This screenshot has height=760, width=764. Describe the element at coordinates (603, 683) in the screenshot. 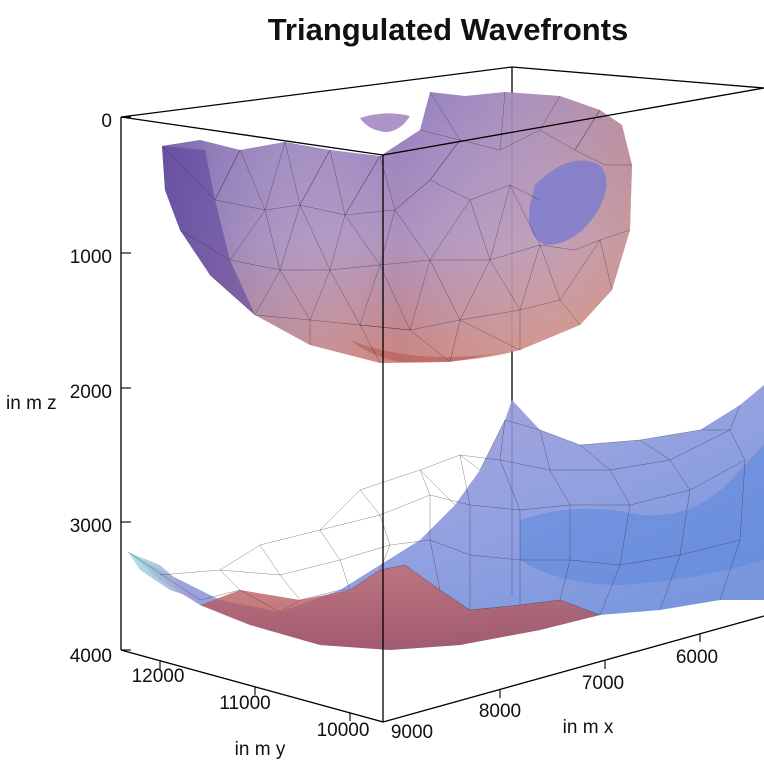

I see `x-tick-label: 7000` at that location.